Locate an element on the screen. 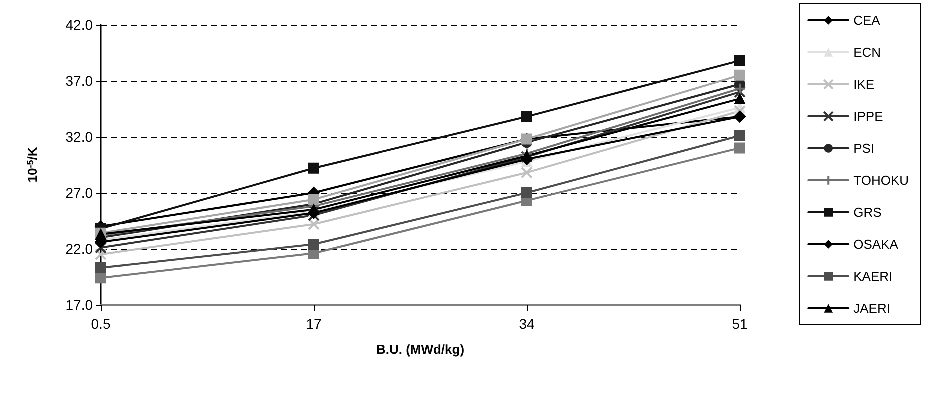 The image size is (927, 405). y-axis-title: 10-5/K is located at coordinates (32, 164).